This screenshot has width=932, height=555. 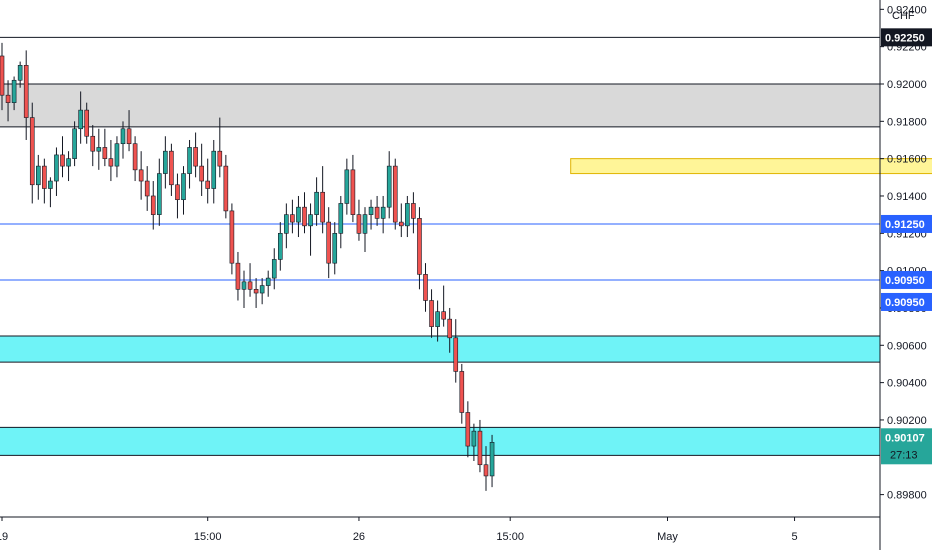 I want to click on price-tick-label: 0.91600, so click(x=907, y=160).